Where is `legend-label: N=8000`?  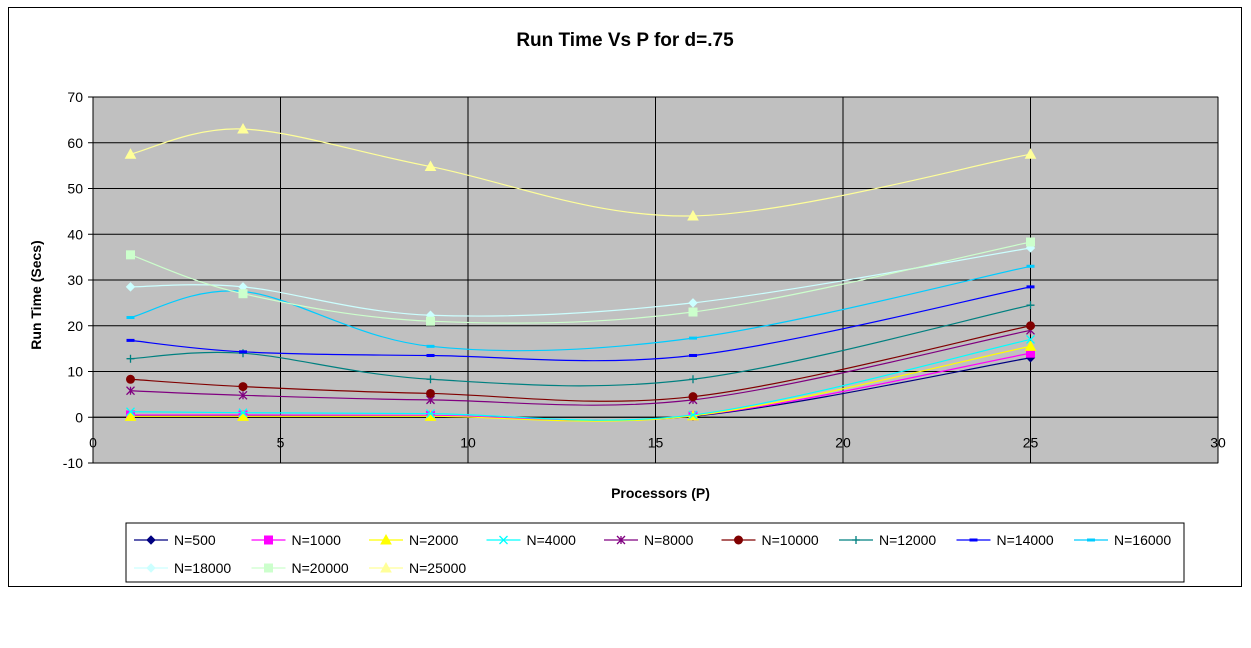
legend-label: N=8000 is located at coordinates (669, 540).